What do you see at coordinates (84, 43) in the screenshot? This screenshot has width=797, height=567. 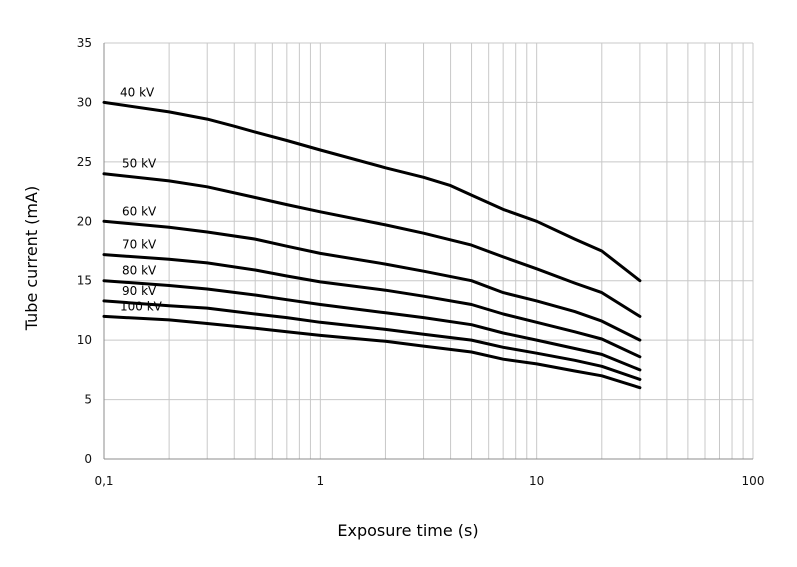 I see `y-tick-label: 35` at bounding box center [84, 43].